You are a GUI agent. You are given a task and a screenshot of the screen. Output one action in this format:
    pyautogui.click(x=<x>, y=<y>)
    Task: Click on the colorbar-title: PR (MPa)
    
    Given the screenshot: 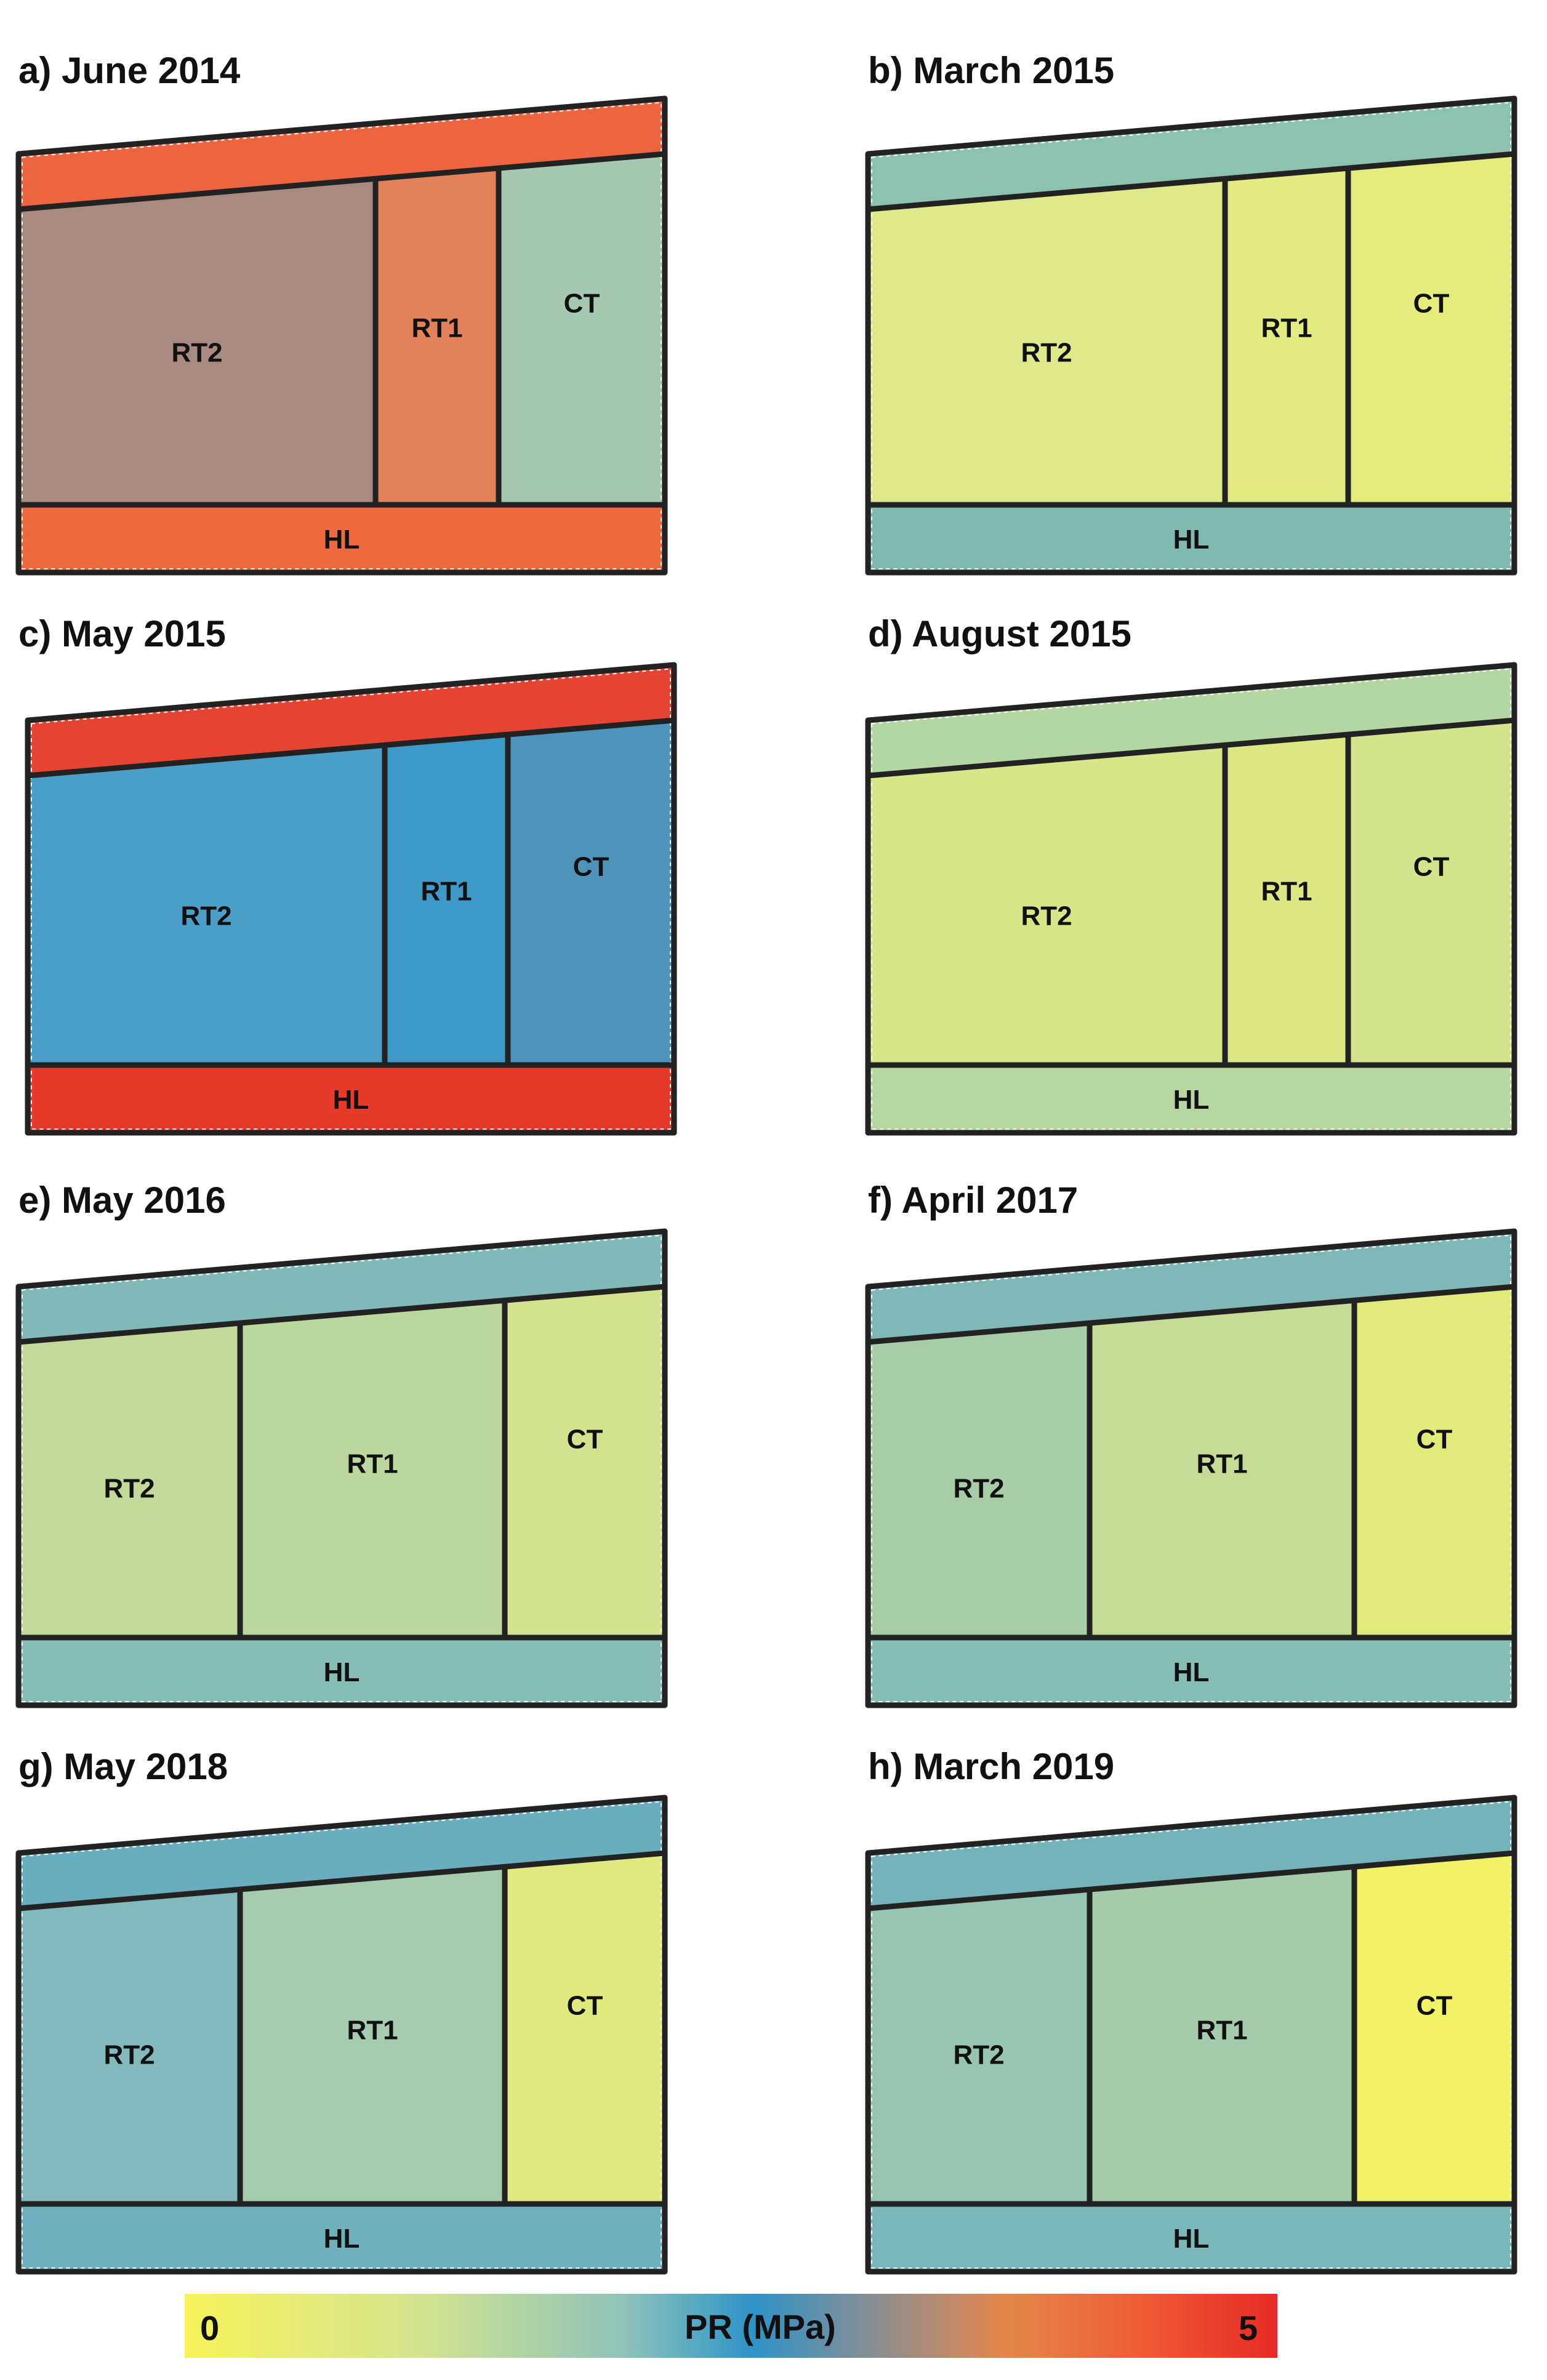 What is the action you would take?
    pyautogui.click(x=761, y=2327)
    